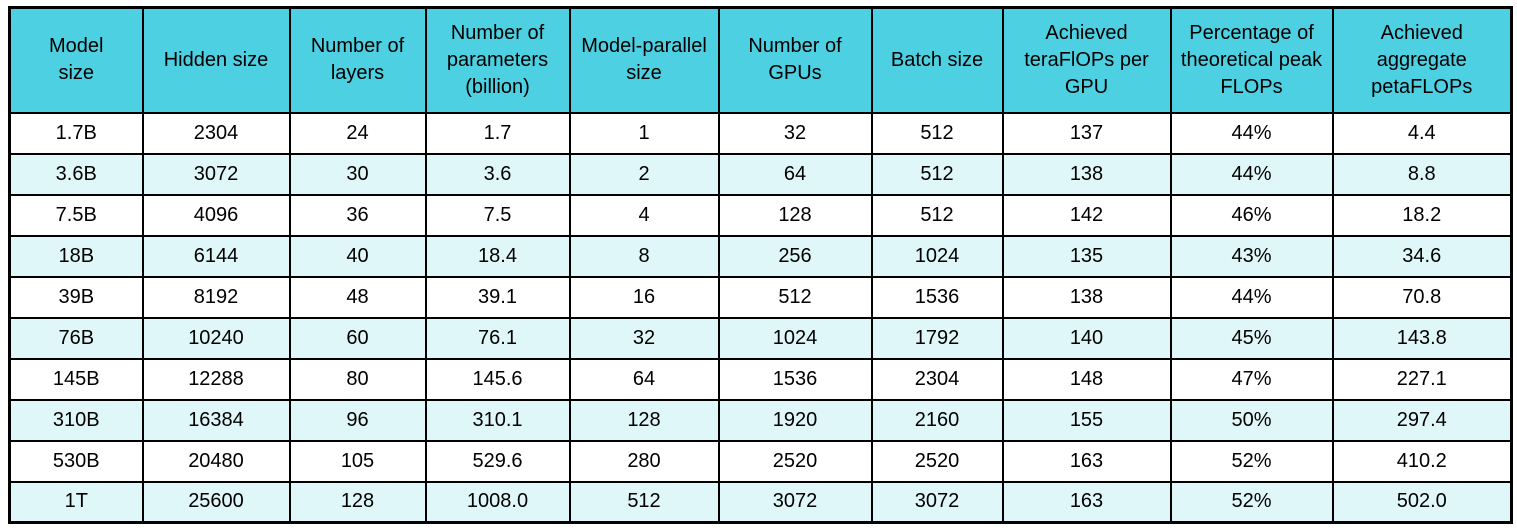  I want to click on table-cell: 142, so click(1086, 215).